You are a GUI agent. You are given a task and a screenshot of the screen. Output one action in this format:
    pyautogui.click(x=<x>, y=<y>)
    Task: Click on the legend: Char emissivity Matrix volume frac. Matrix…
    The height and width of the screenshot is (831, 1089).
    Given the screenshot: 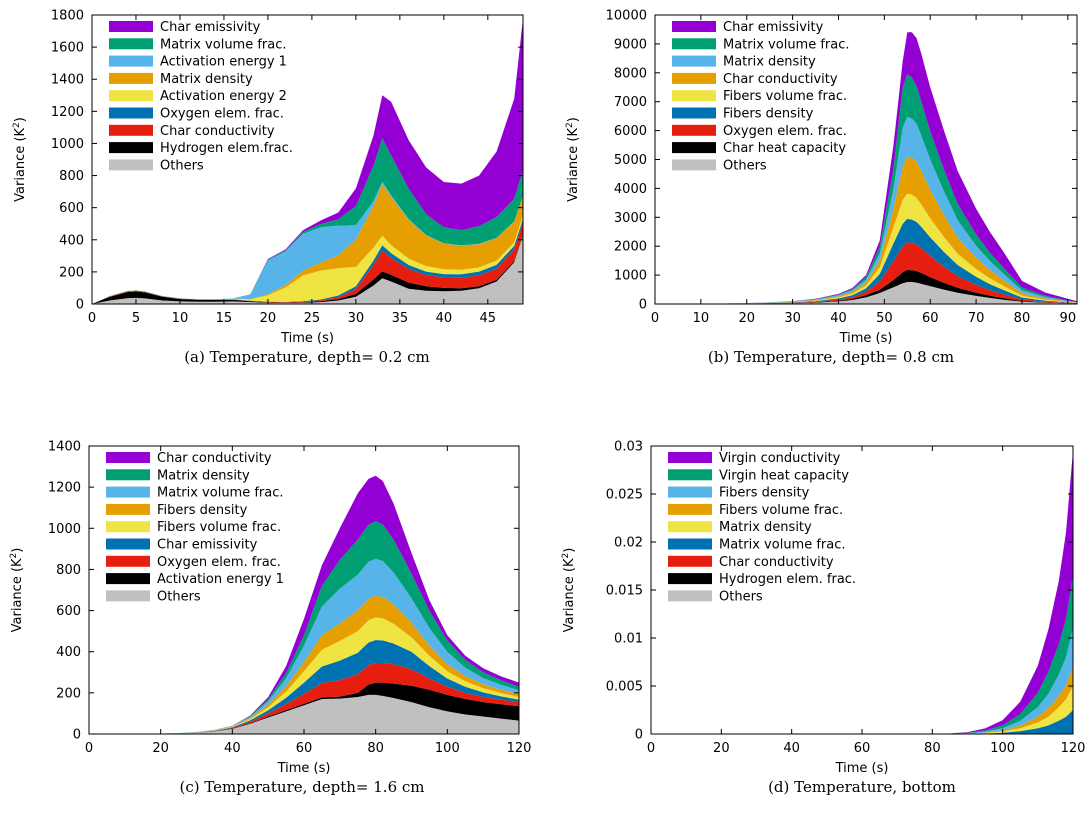 What is the action you would take?
    pyautogui.click(x=761, y=96)
    